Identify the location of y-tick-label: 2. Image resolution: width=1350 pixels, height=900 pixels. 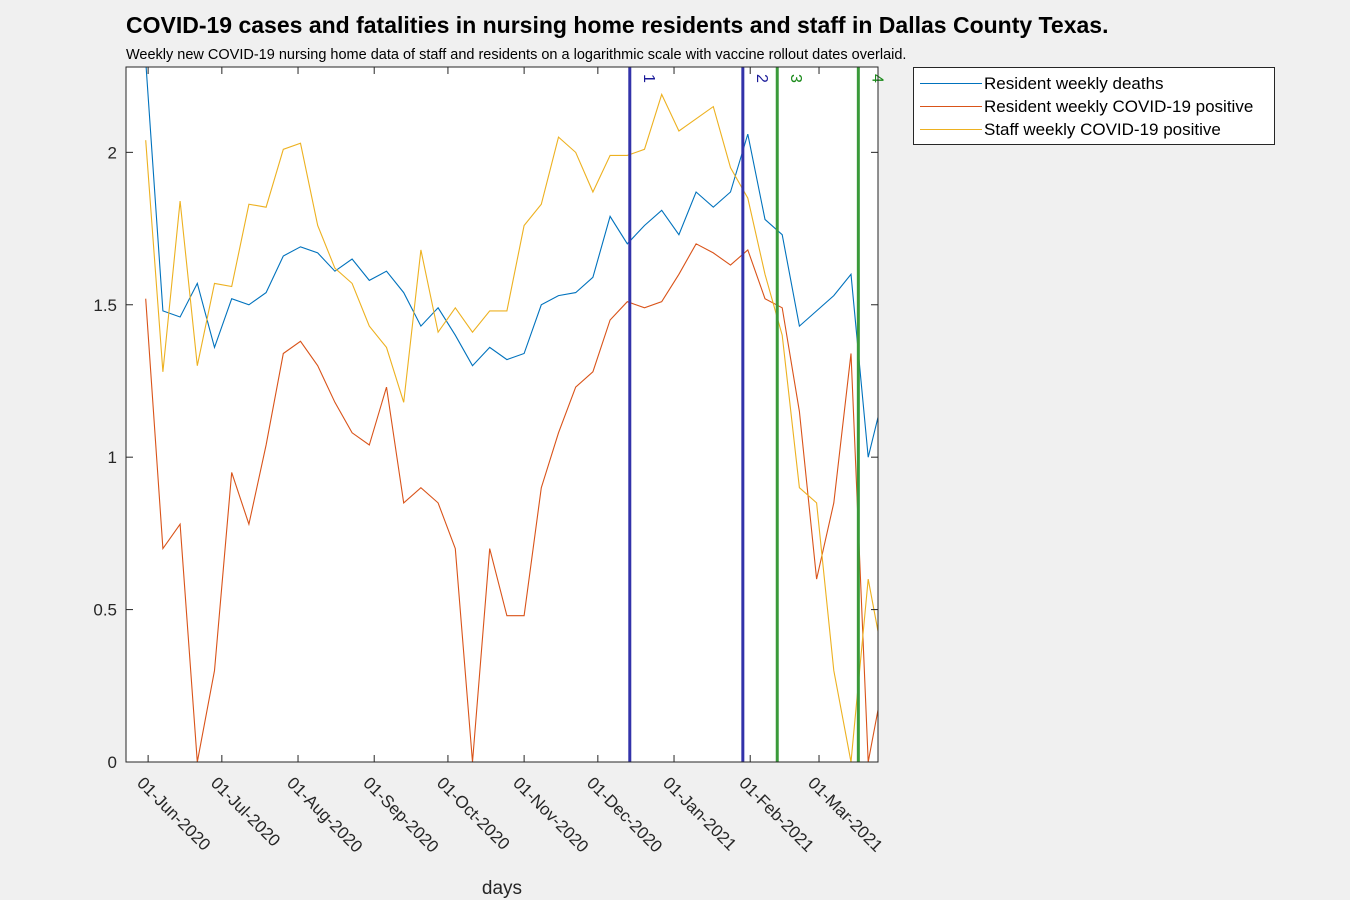
(112, 152).